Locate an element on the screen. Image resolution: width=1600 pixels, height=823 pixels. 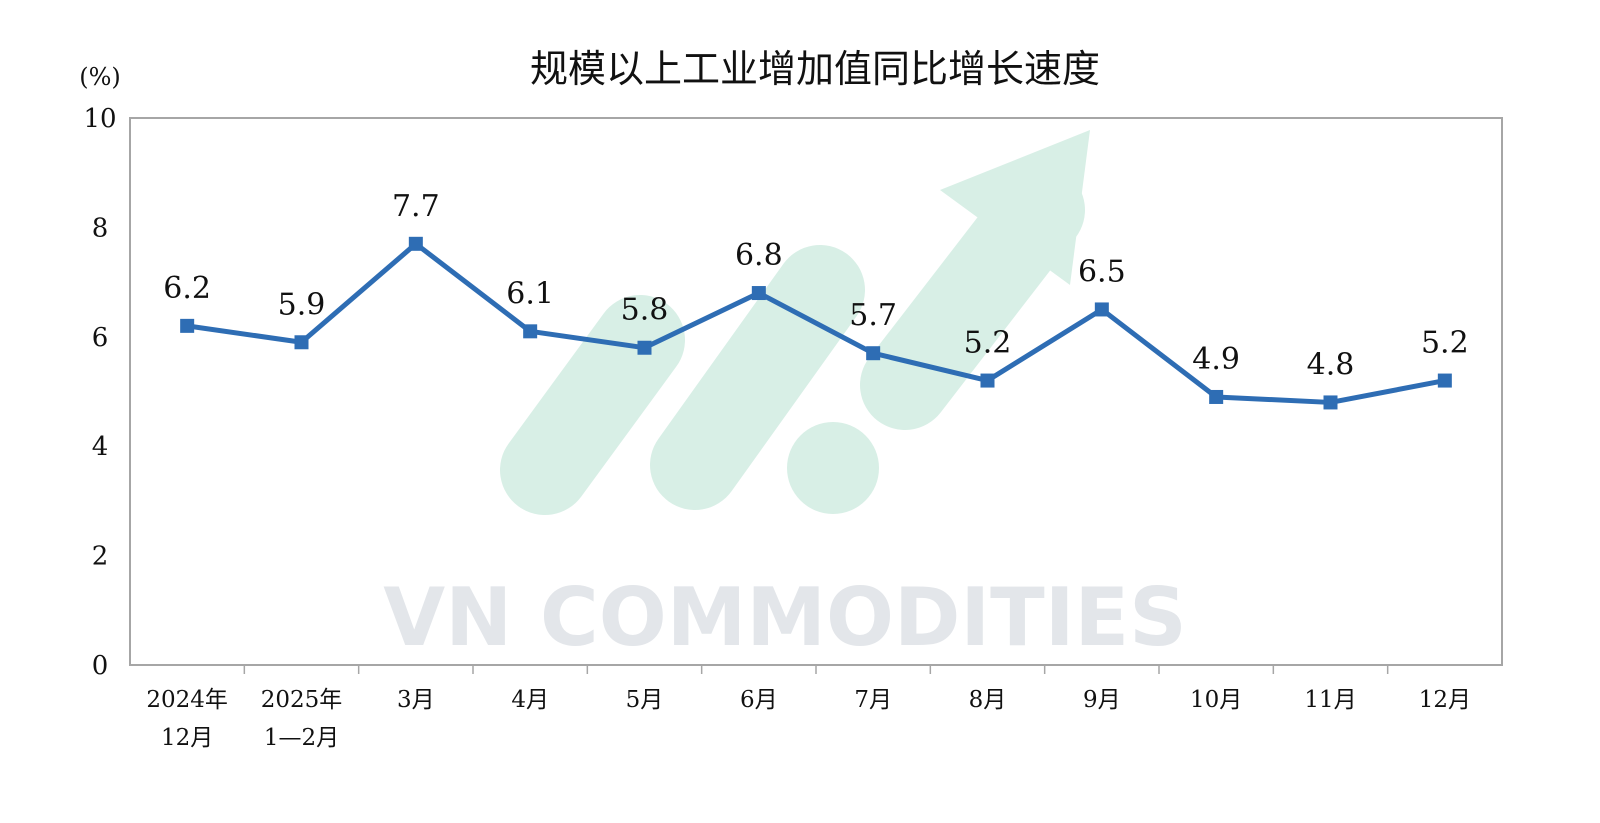
watermark-arrow-head is located at coordinates (1015, 207).